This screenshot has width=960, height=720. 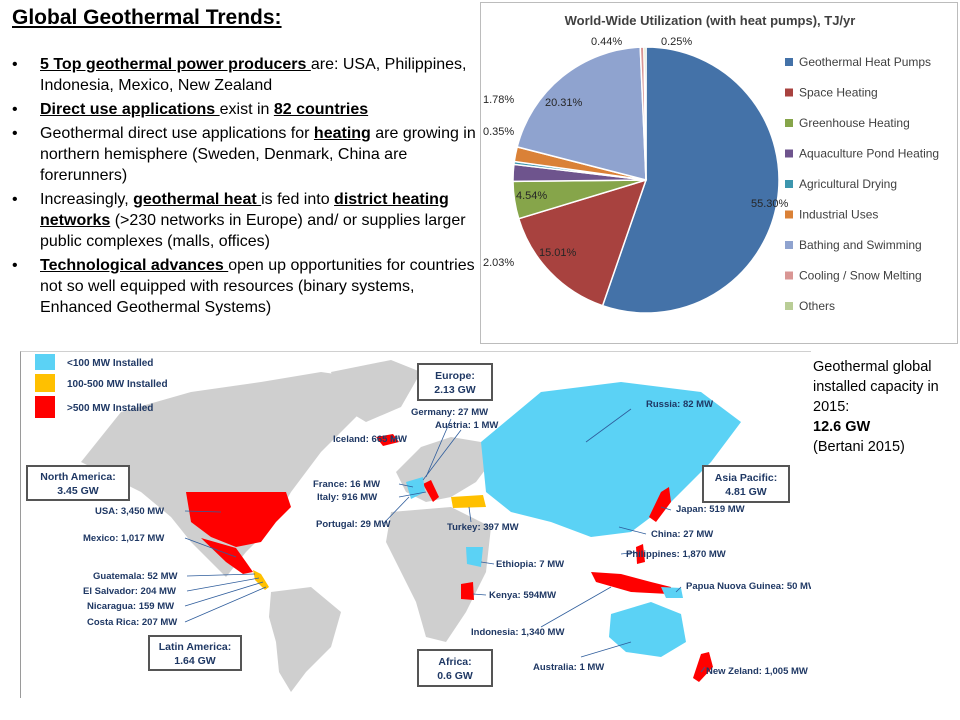 What do you see at coordinates (455, 390) in the screenshot?
I see `svg-text: 2.13 GW` at bounding box center [455, 390].